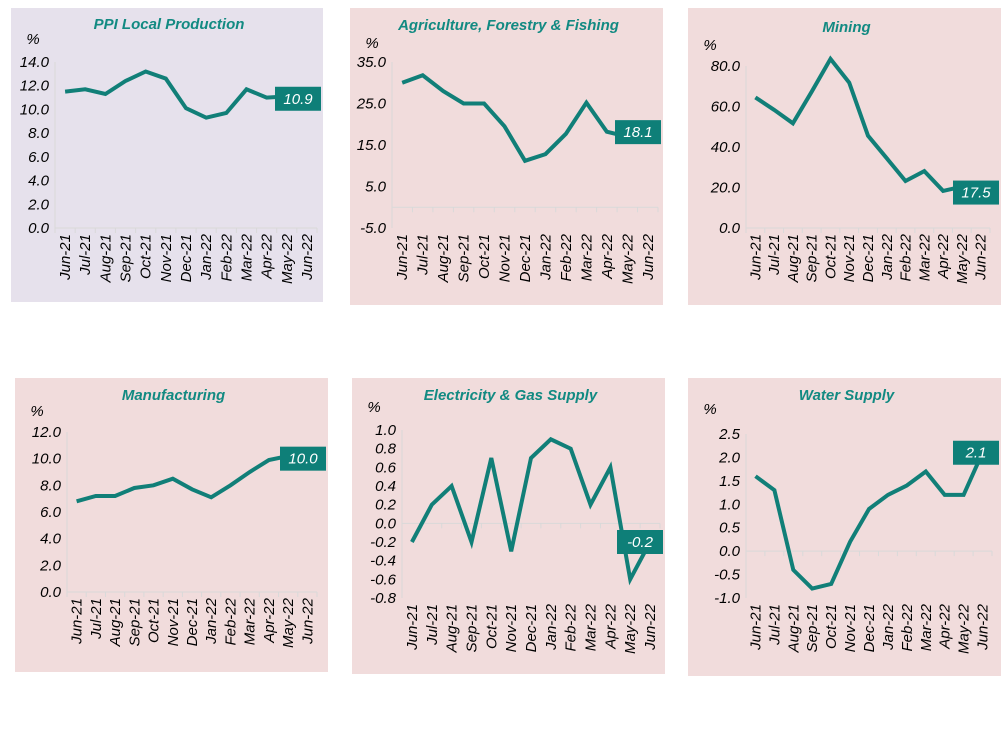 The width and height of the screenshot is (1003, 742). I want to click on y-tick-label: 25.0, so click(371, 104).